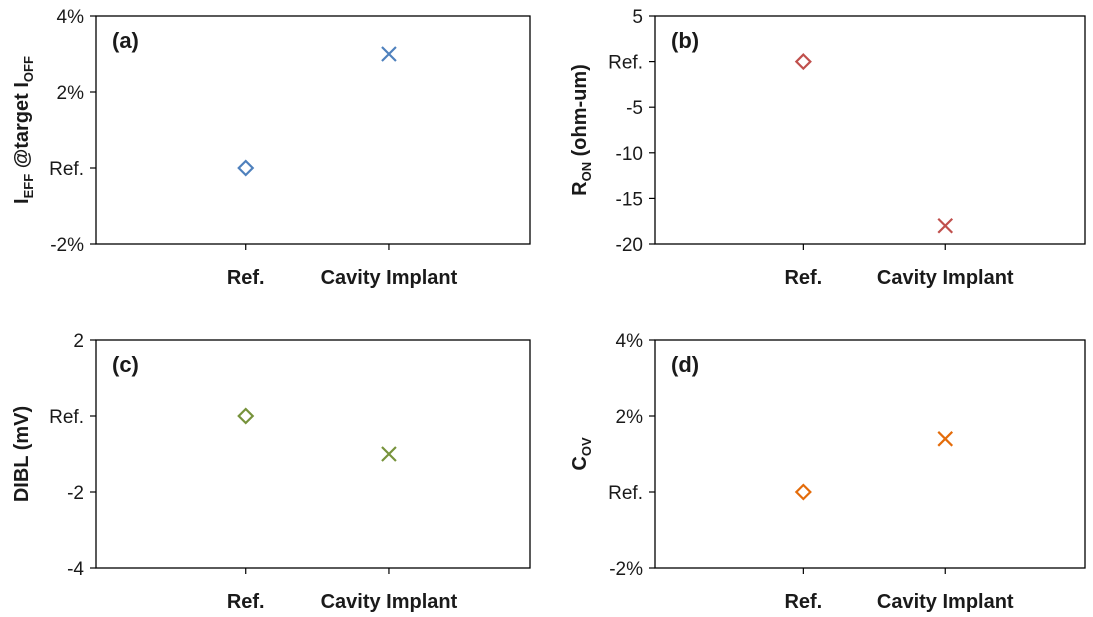 This screenshot has width=1093, height=617. What do you see at coordinates (634, 108) in the screenshot?
I see `y-tick-label: -5` at bounding box center [634, 108].